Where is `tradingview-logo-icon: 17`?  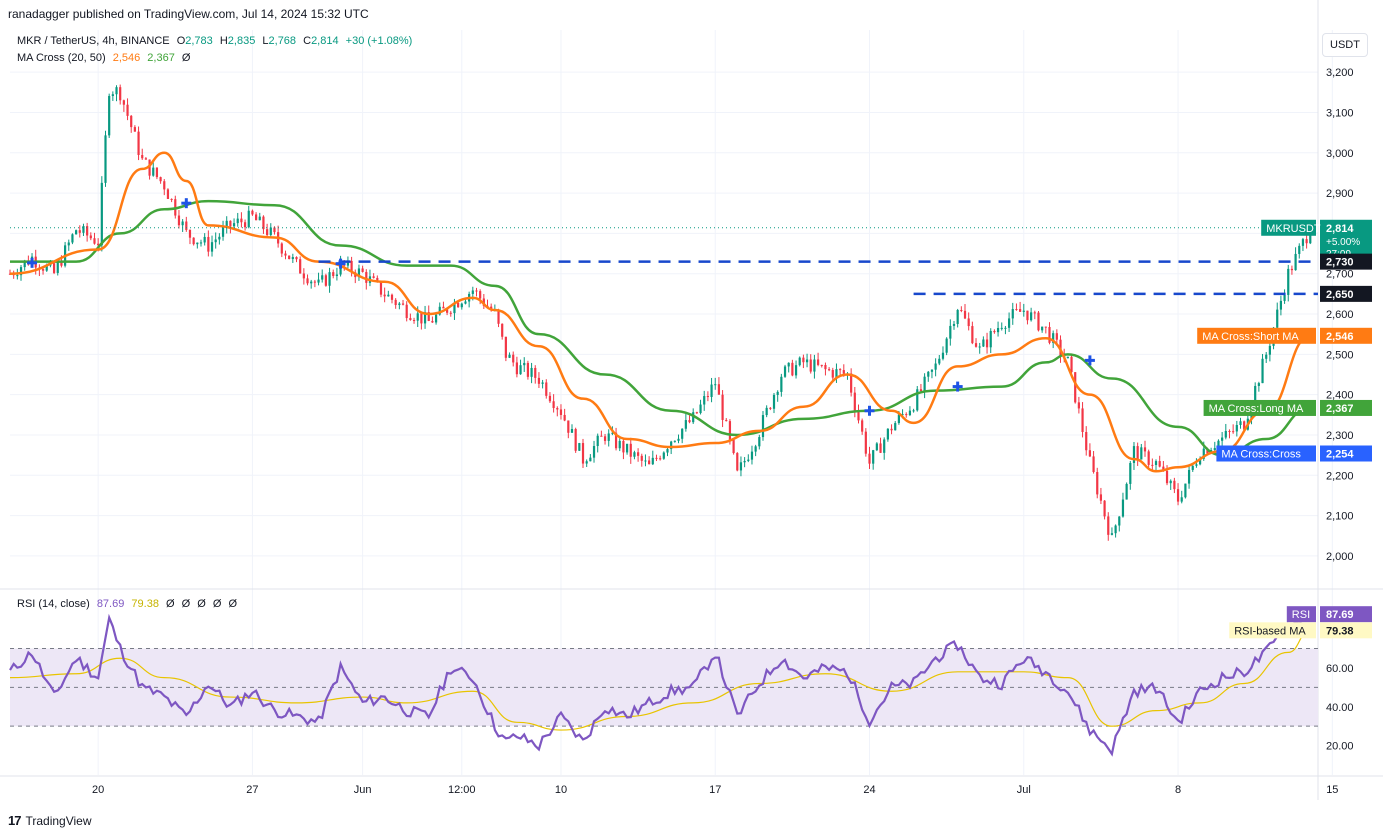
tradingview-logo-icon: 17 is located at coordinates (15, 820).